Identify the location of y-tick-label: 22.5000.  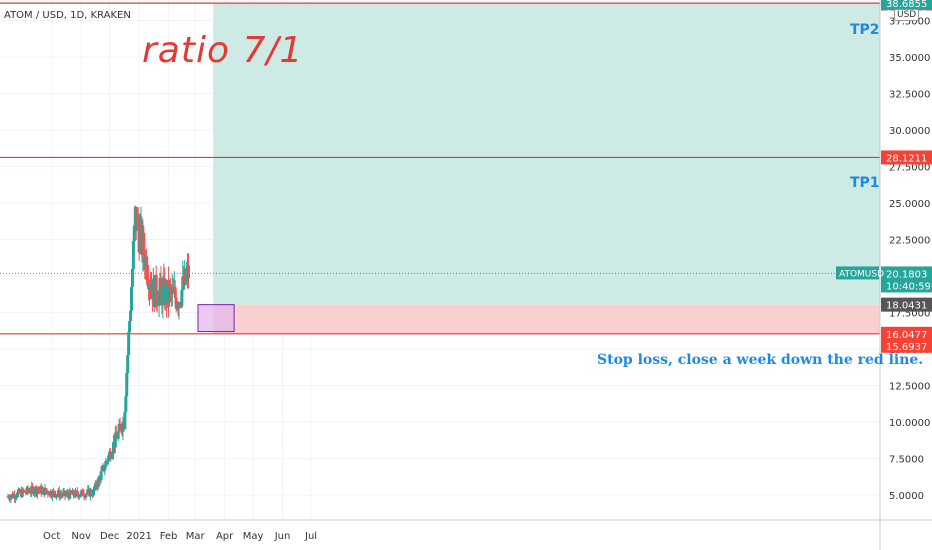
(909, 241).